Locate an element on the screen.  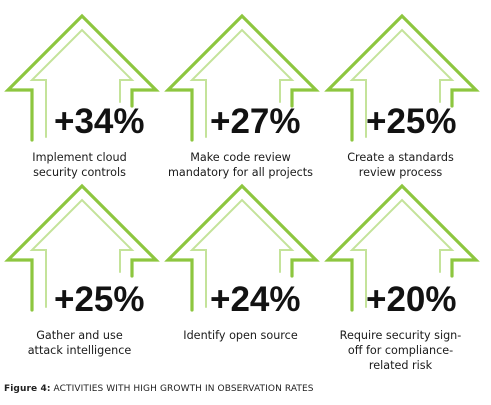
percent-value: +20% is located at coordinates (411, 299).